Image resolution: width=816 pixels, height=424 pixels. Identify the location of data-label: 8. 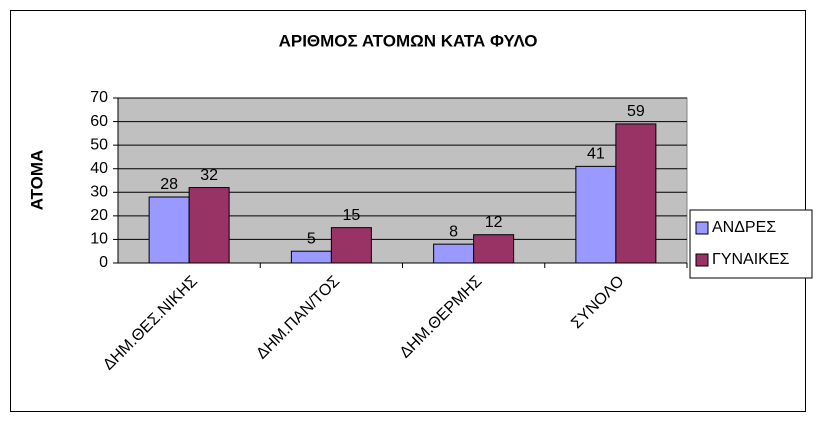
(453, 231).